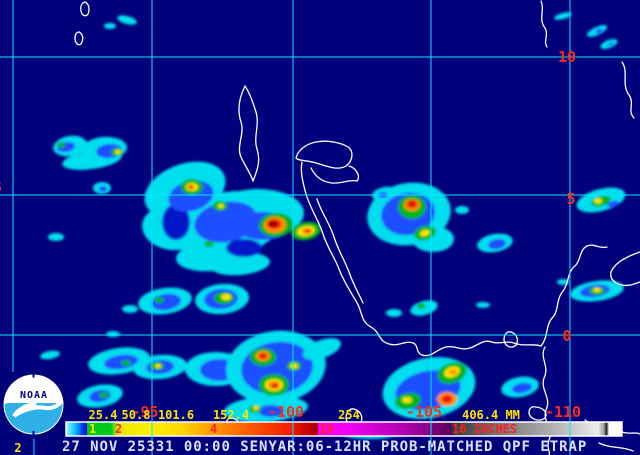  What do you see at coordinates (118, 429) in the screenshot?
I see `inch-scale-label: 2` at bounding box center [118, 429].